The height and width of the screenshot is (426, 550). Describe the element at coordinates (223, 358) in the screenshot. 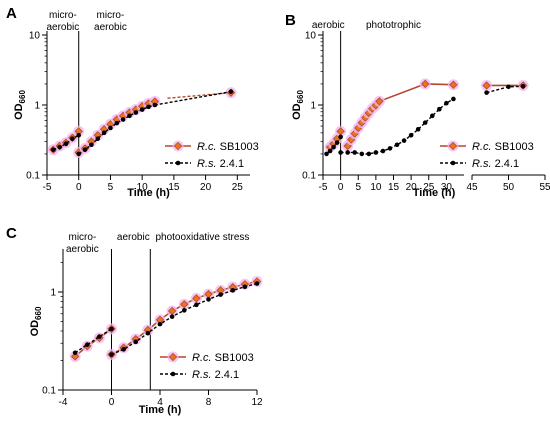

I see `panel-c-series-rc-legend-label: R.c. SB1003` at that location.